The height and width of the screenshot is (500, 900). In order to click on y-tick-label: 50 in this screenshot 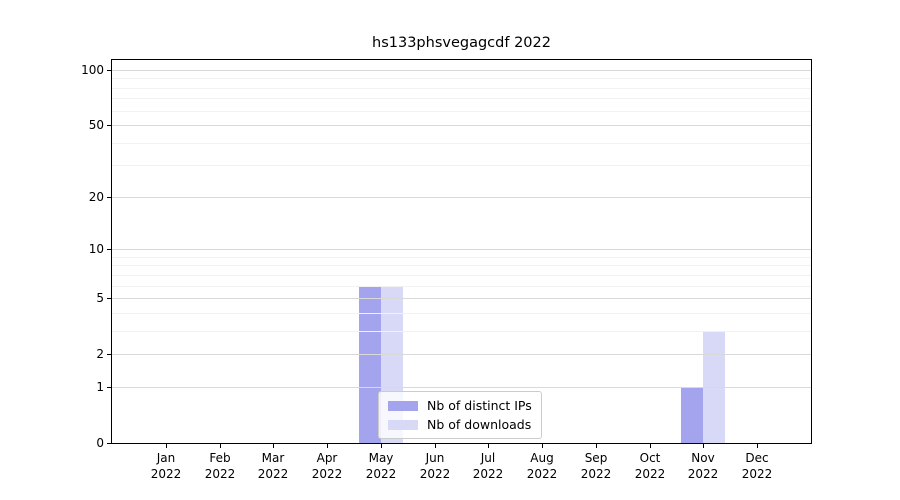, I will do `click(96, 125)`.